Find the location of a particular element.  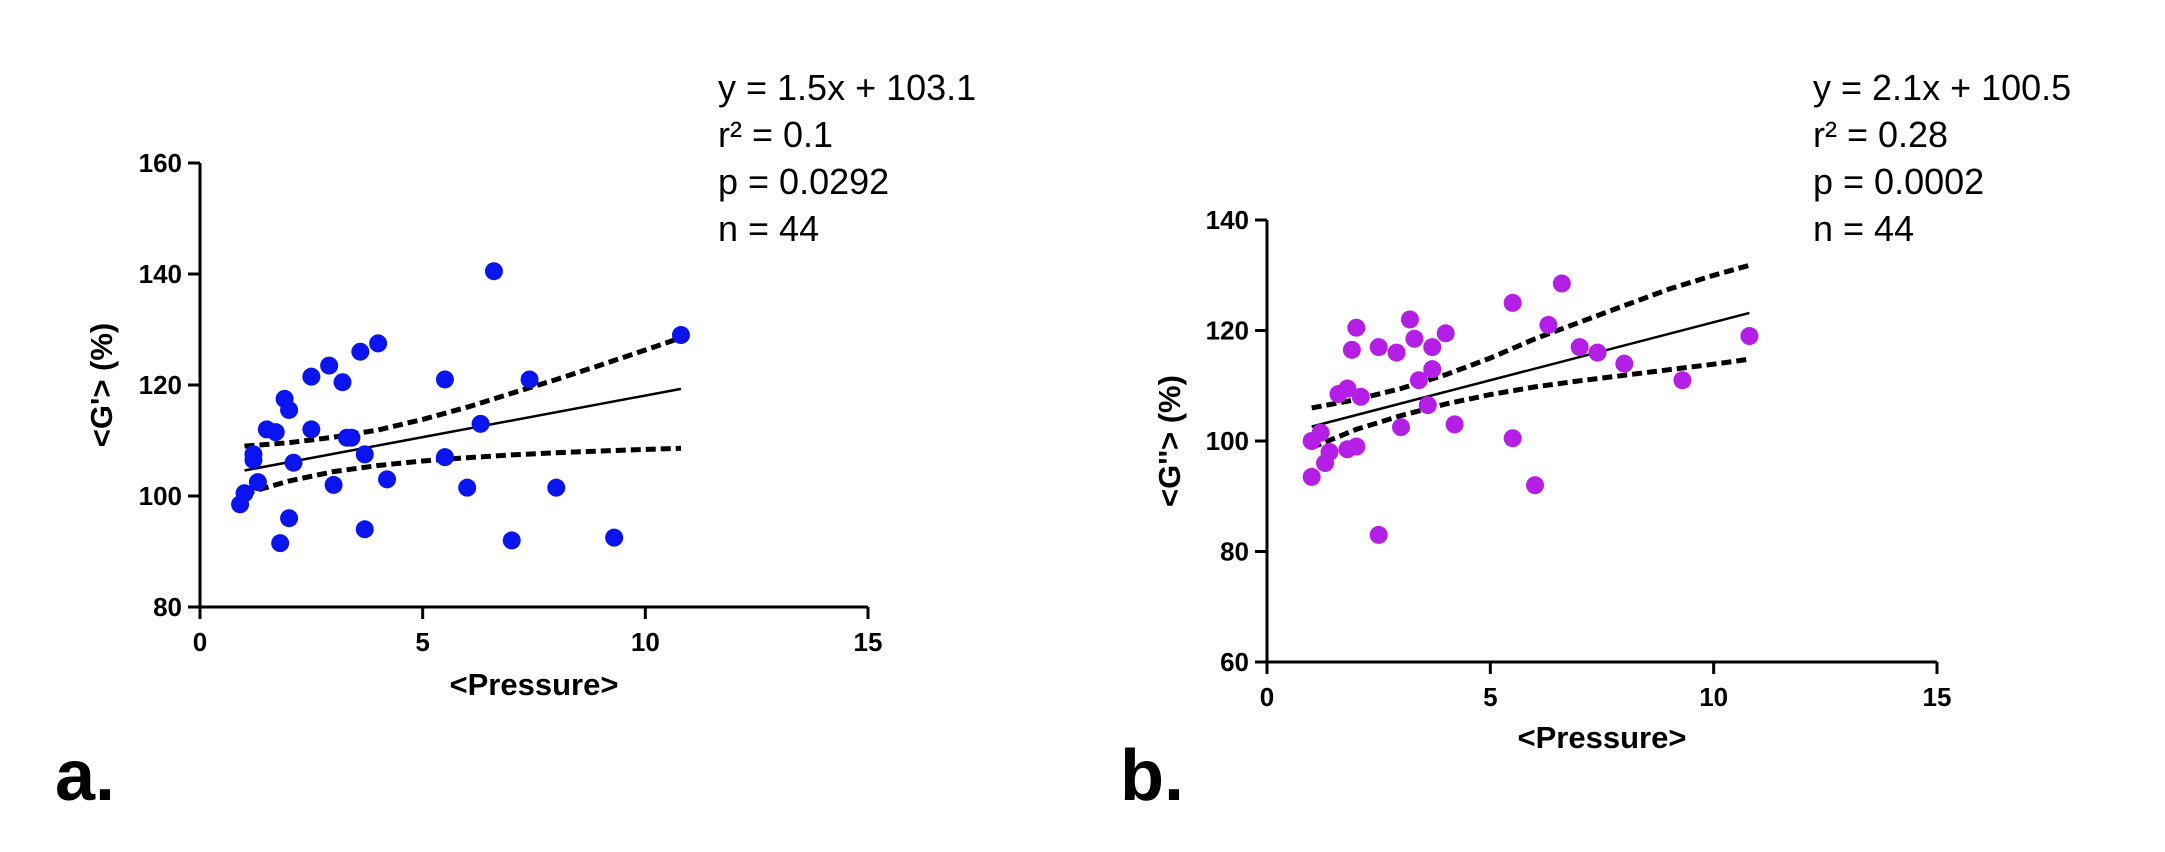

y-axis-title: <G'> (%) is located at coordinates (101, 385).